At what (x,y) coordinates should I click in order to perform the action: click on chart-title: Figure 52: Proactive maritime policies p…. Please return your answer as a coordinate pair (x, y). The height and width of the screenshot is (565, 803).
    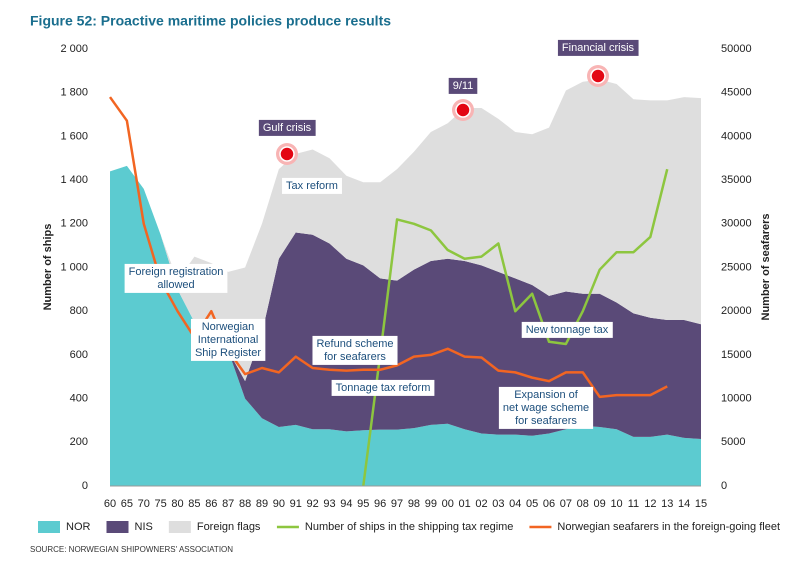
    Looking at the image, I should click on (210, 21).